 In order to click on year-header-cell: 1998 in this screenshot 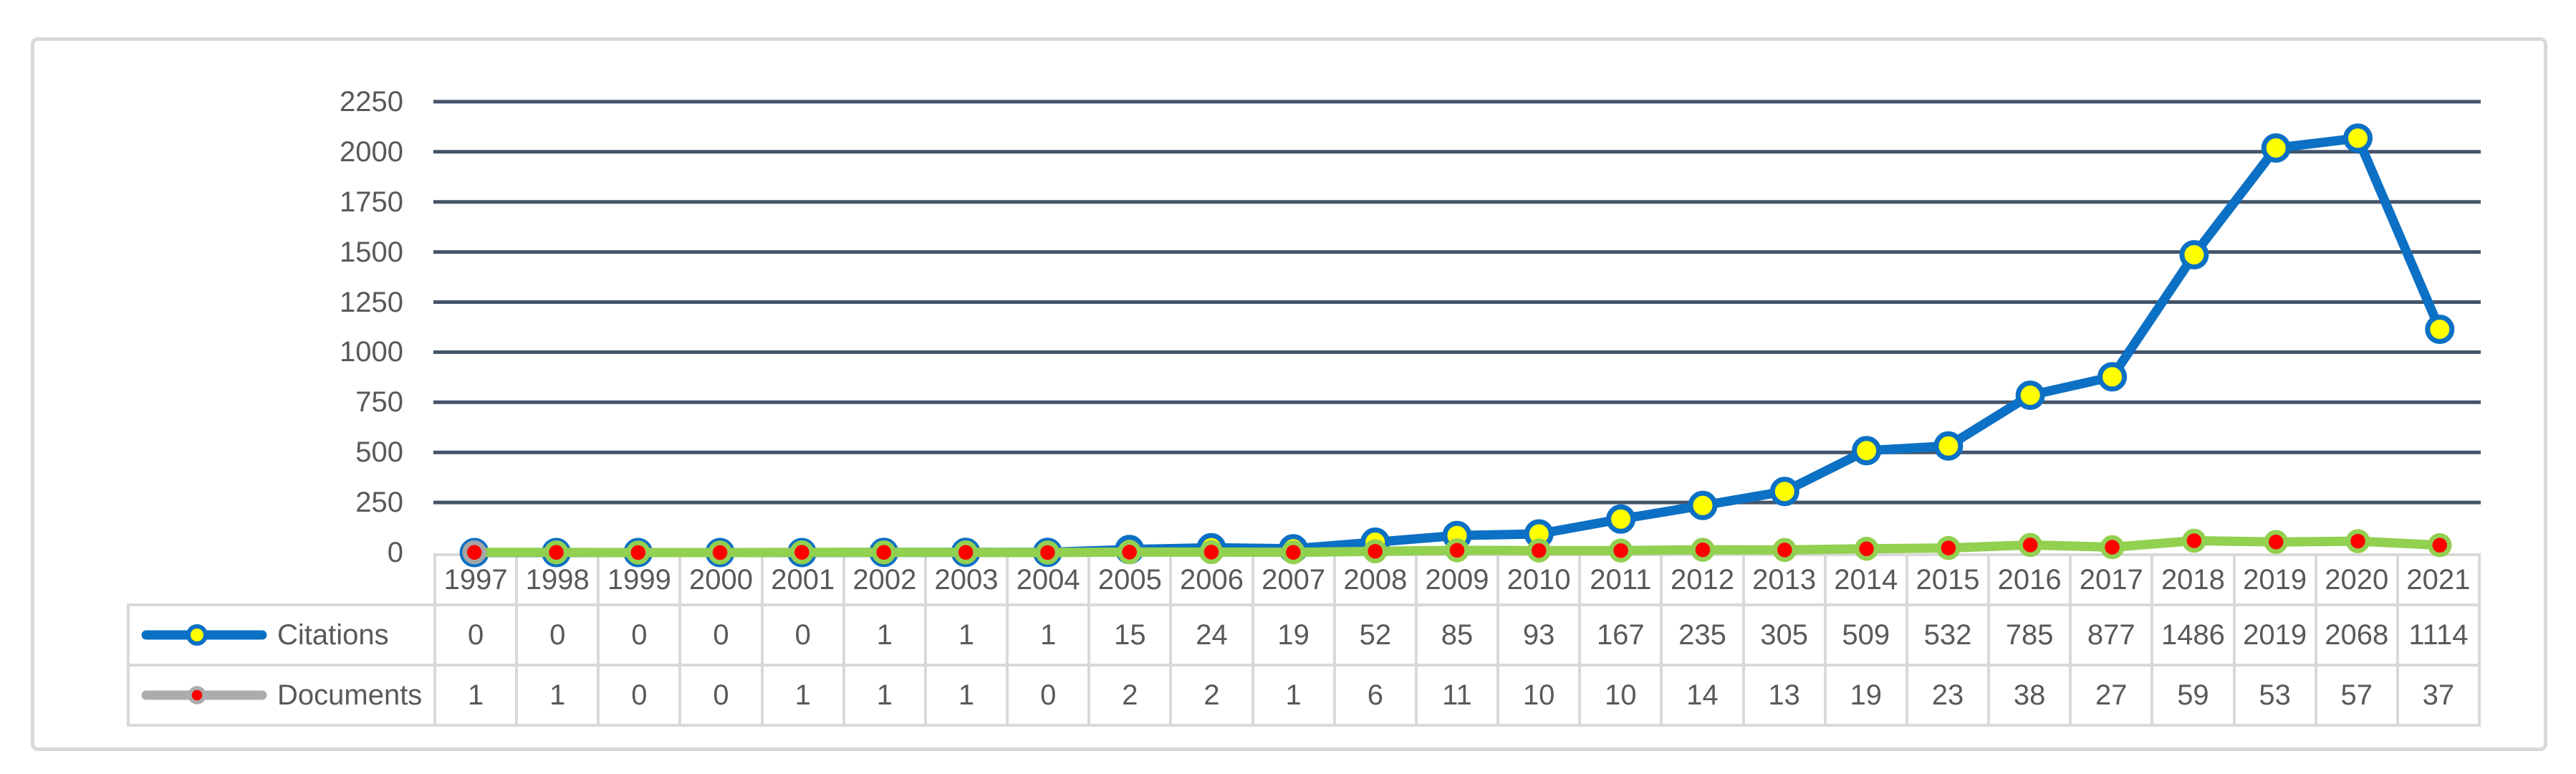, I will do `click(558, 579)`.